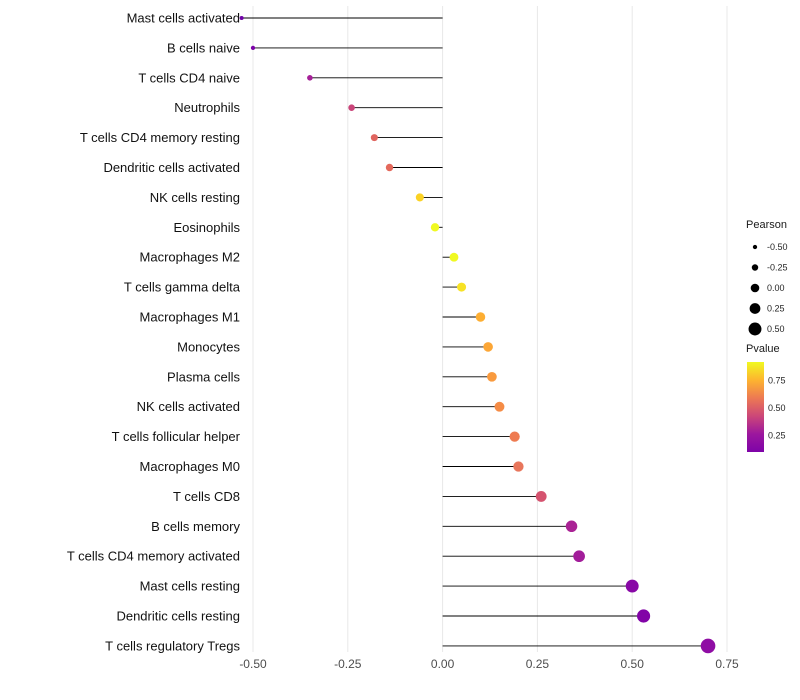 This screenshot has width=800, height=700. What do you see at coordinates (190, 317) in the screenshot?
I see `category-label: Macrophages M1` at bounding box center [190, 317].